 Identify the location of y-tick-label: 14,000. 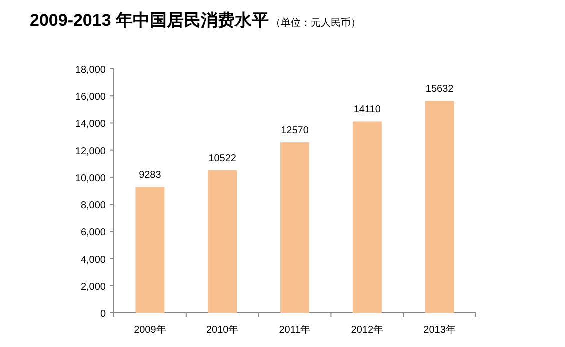
(90, 124).